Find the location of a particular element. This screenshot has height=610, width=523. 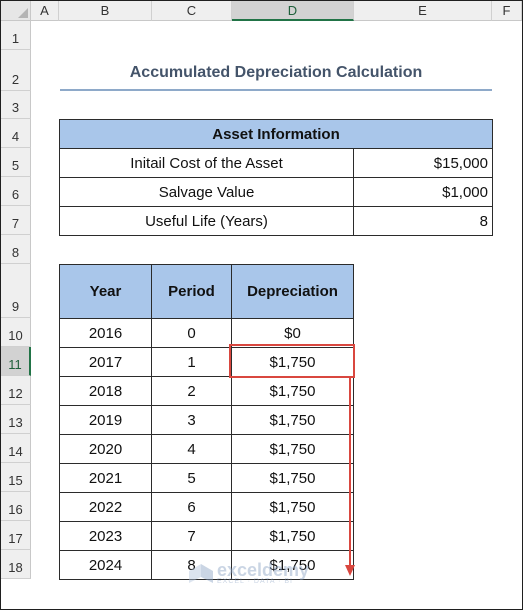

select-all-corner is located at coordinates (16, 11).